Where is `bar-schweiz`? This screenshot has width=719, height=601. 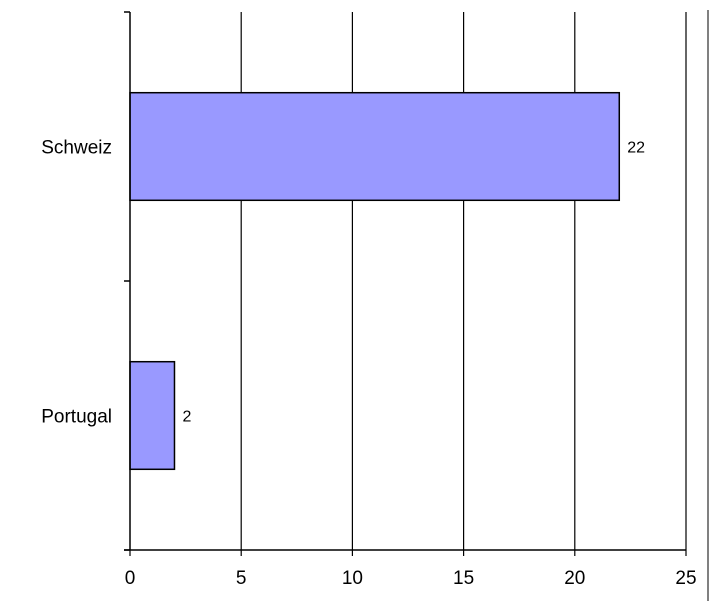 bar-schweiz is located at coordinates (375, 146).